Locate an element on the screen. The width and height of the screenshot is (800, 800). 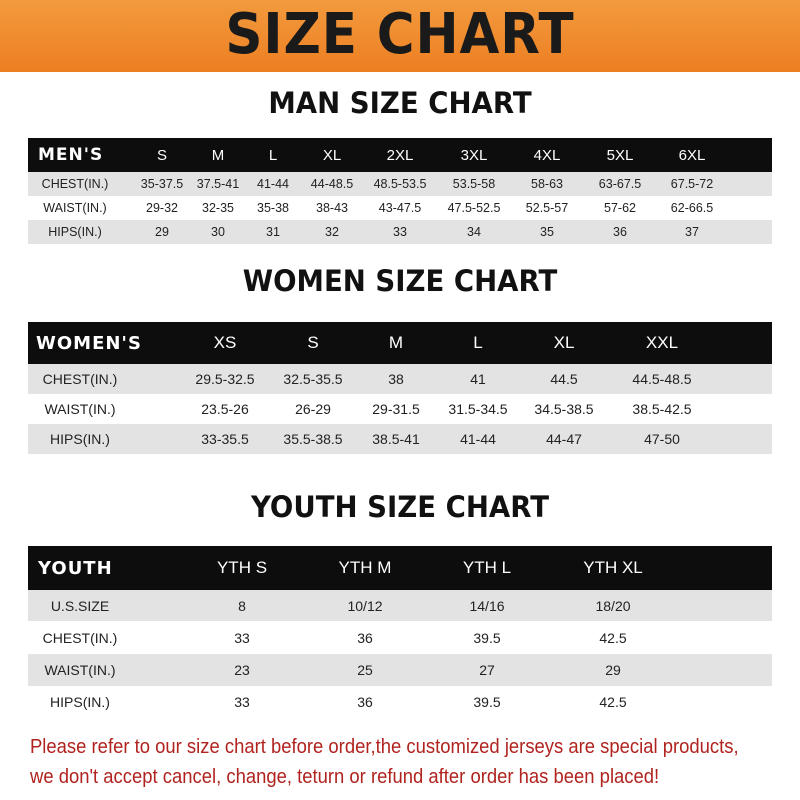
banner: SIZE CHART is located at coordinates (400, 36).